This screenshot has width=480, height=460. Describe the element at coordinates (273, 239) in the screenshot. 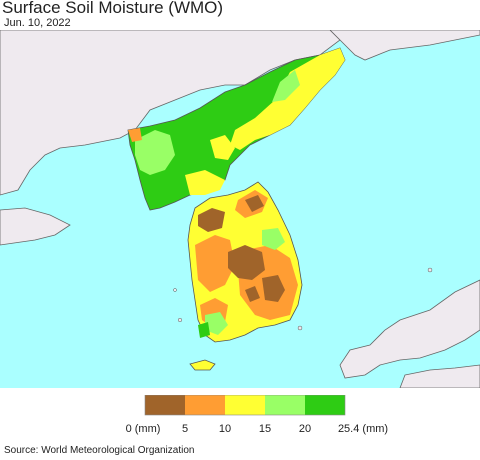

I see `sk-green-east` at that location.